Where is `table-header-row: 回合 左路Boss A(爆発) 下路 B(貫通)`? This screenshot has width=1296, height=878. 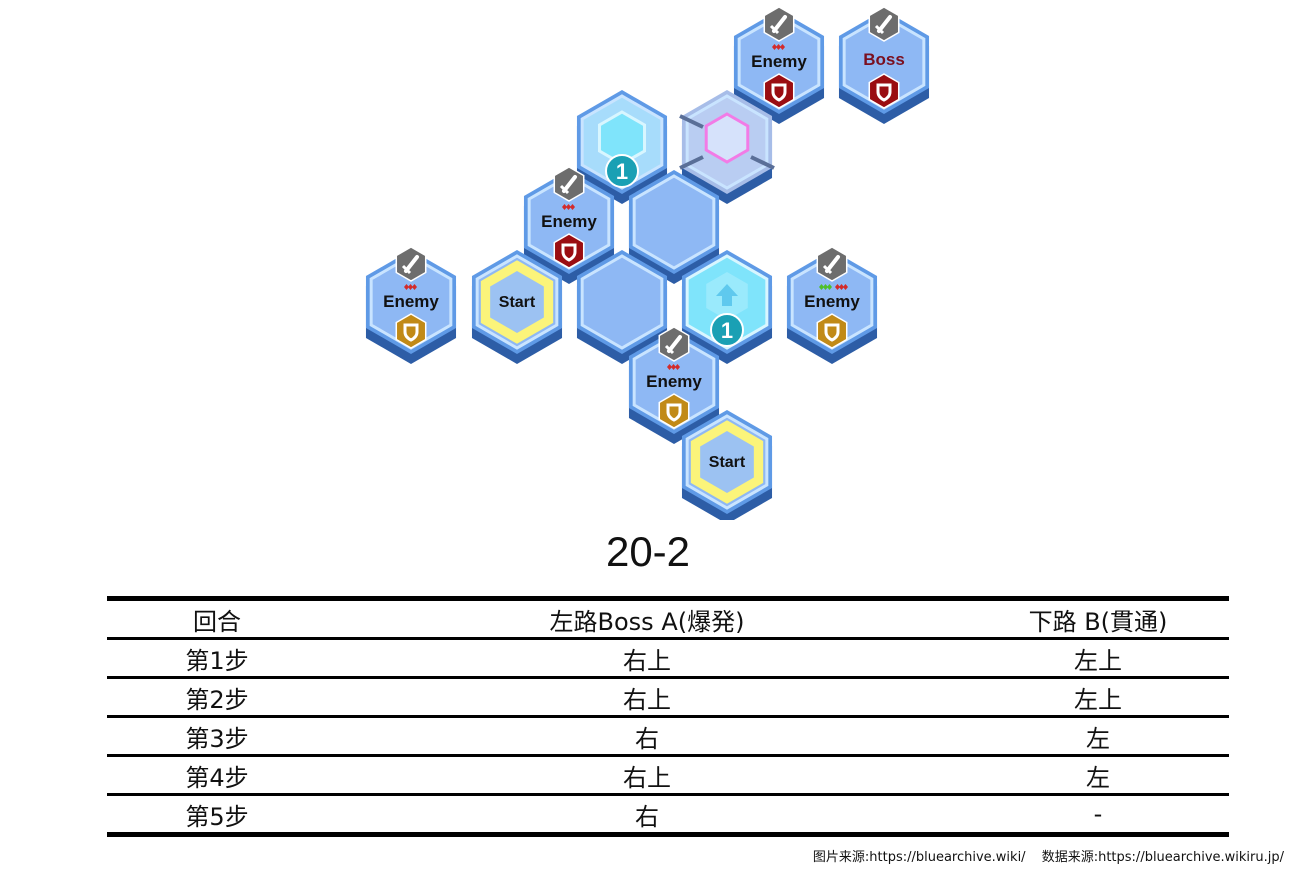 table-header-row: 回合 左路Boss A(爆発) 下路 B(貫通) is located at coordinates (668, 618).